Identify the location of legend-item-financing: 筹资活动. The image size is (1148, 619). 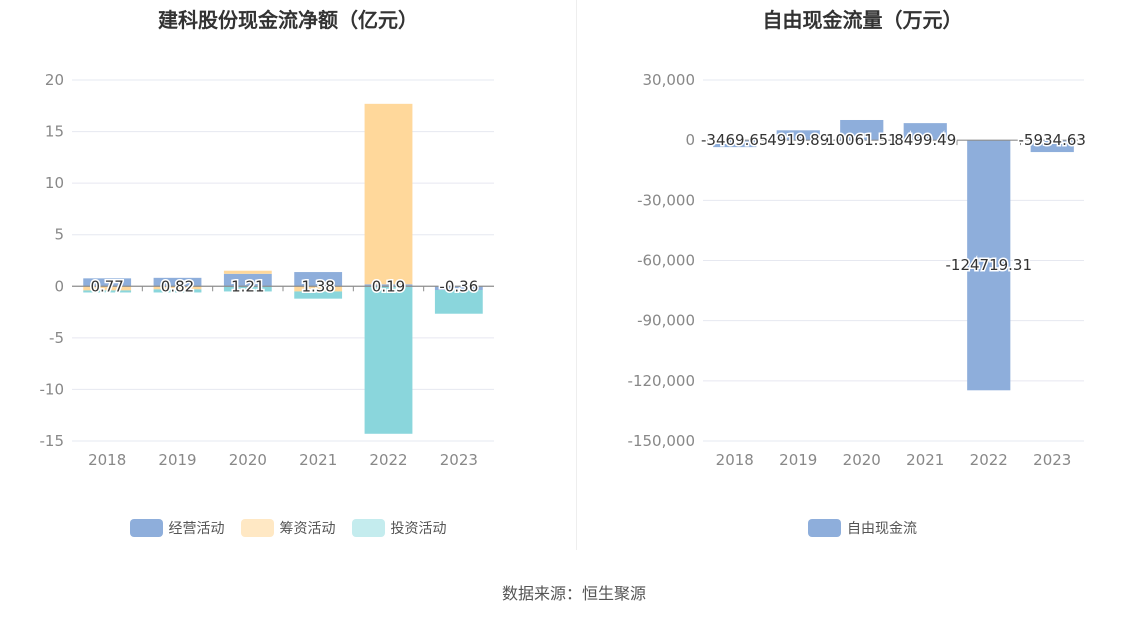
(288, 528).